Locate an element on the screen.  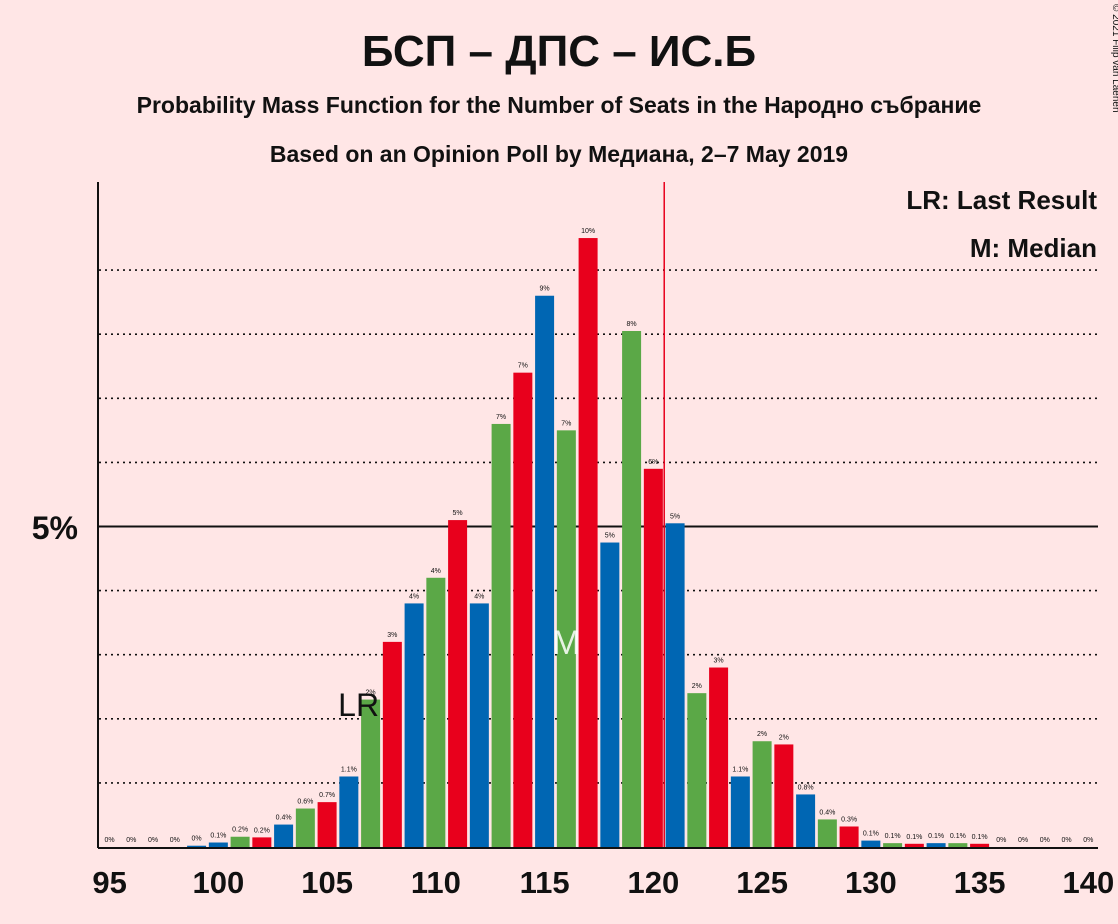
bar-label-104: 0.6% is located at coordinates (305, 802).